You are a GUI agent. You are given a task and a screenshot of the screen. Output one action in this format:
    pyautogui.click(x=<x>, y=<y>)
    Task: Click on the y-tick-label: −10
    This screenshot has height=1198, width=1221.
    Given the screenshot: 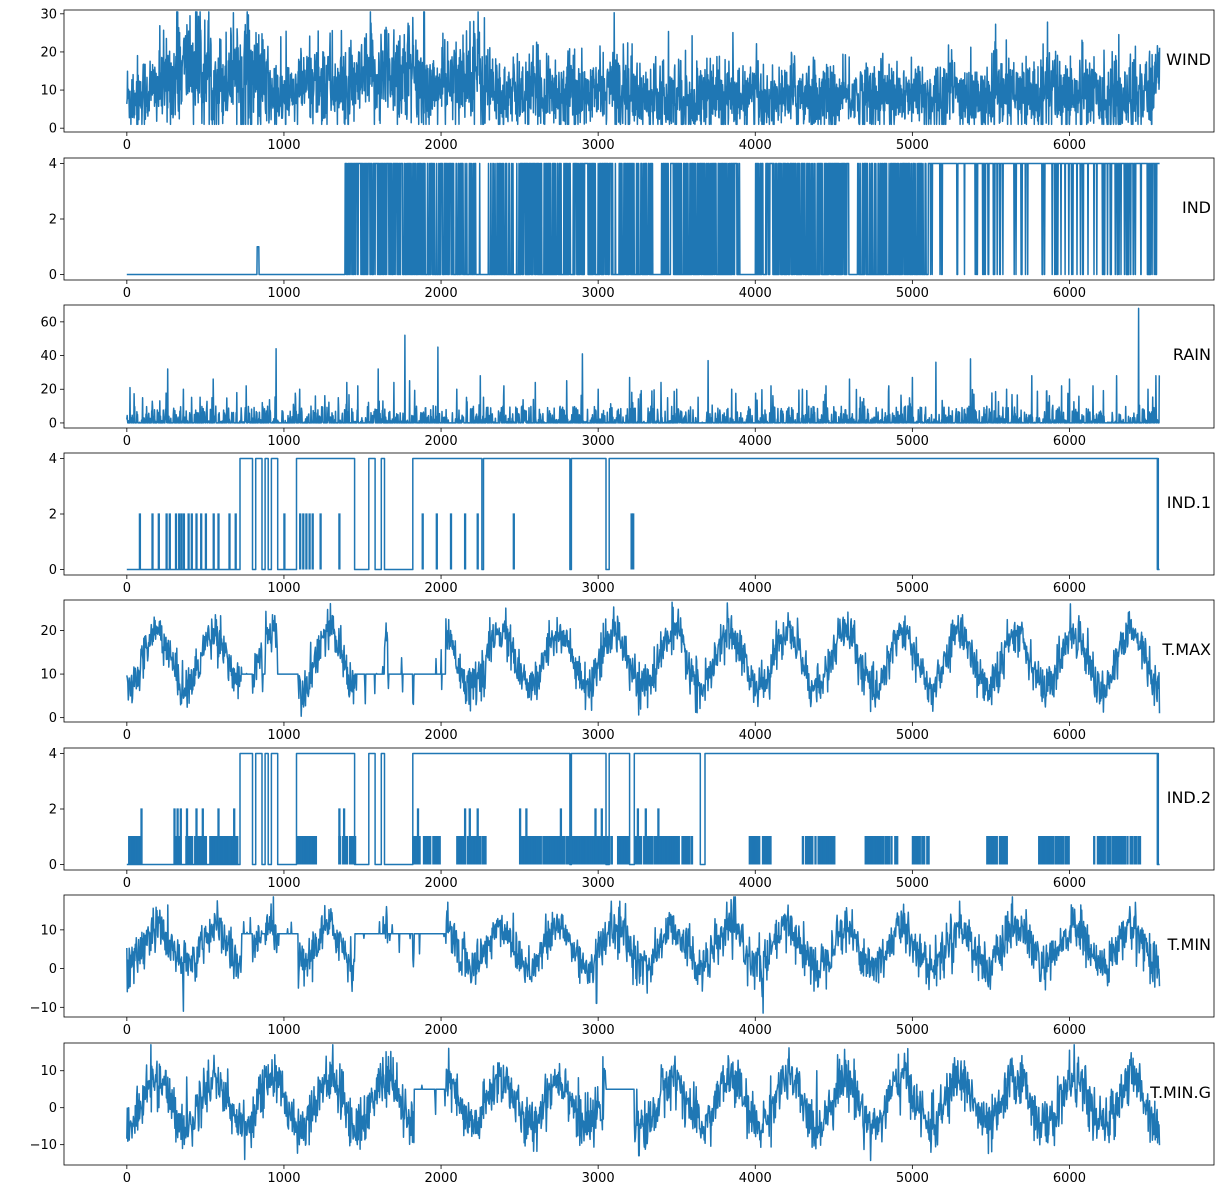 What is the action you would take?
    pyautogui.click(x=43, y=1145)
    